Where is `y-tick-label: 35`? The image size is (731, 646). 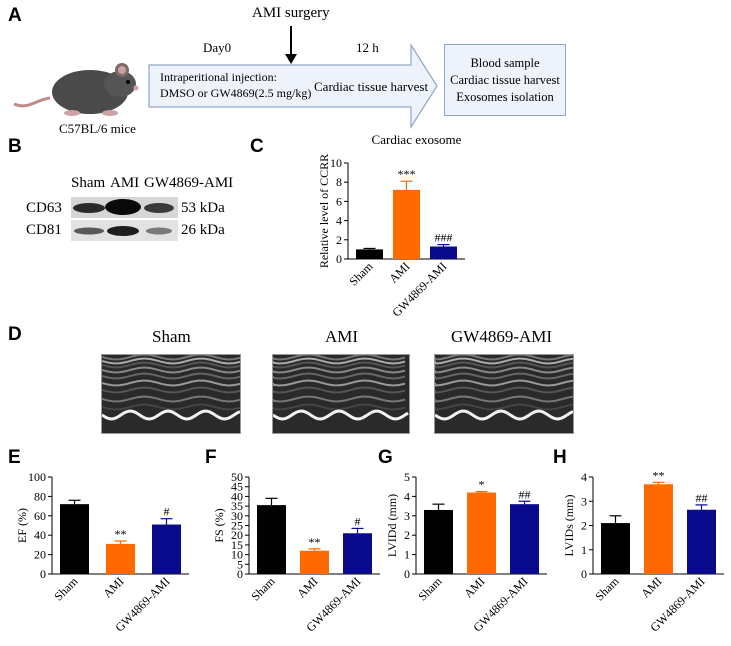
y-tick-label: 35 is located at coordinates (237, 506).